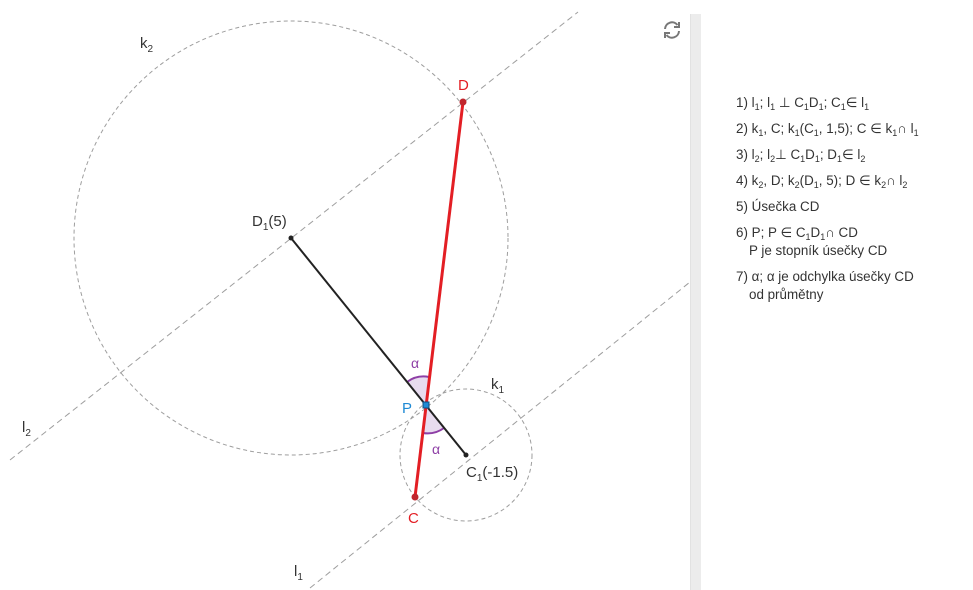  I want to click on step-5: 5) Úsečka CD, so click(778, 206).